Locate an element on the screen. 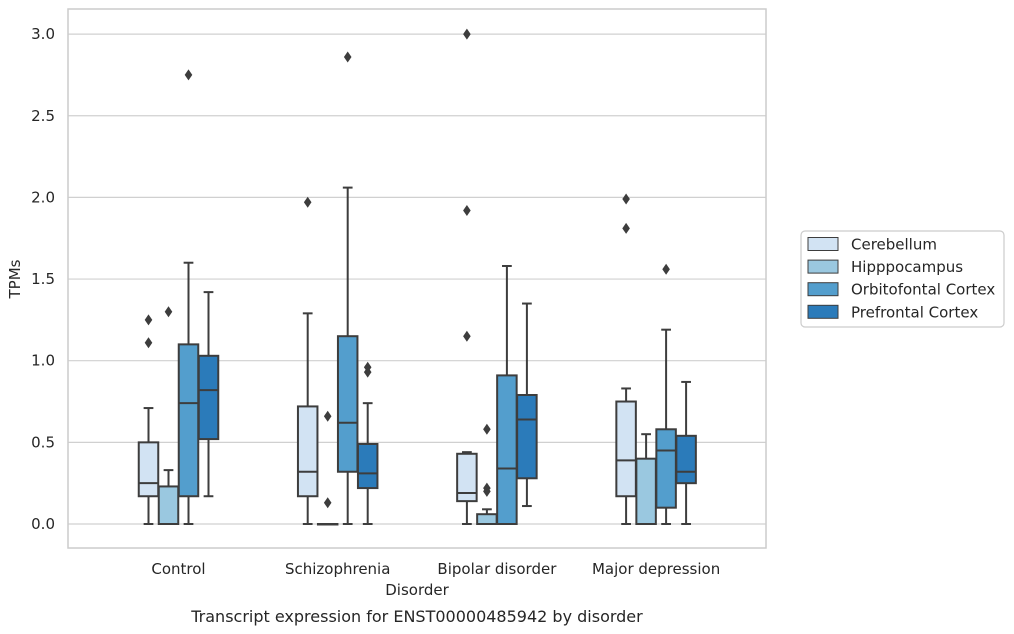 The height and width of the screenshot is (634, 1014). legend-frame is located at coordinates (902, 279).